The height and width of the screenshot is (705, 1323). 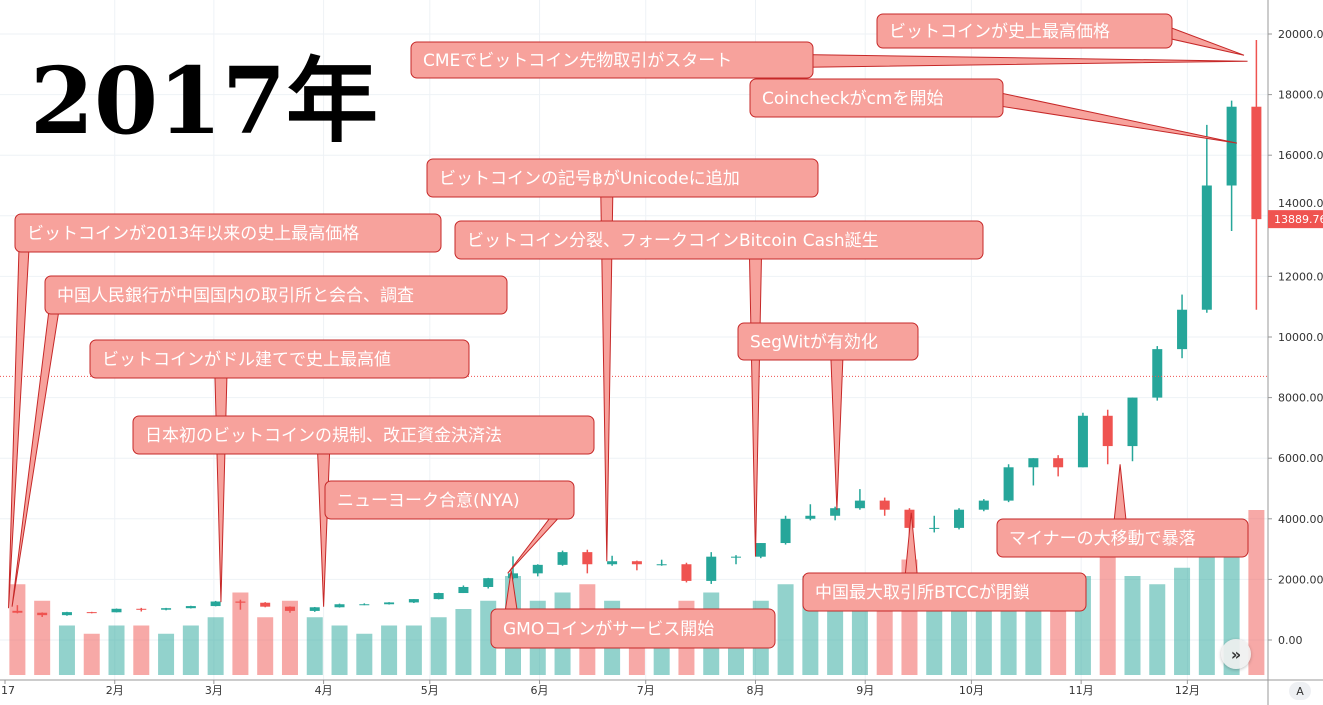 What do you see at coordinates (646, 690) in the screenshot?
I see `x-tick-label: 7月` at bounding box center [646, 690].